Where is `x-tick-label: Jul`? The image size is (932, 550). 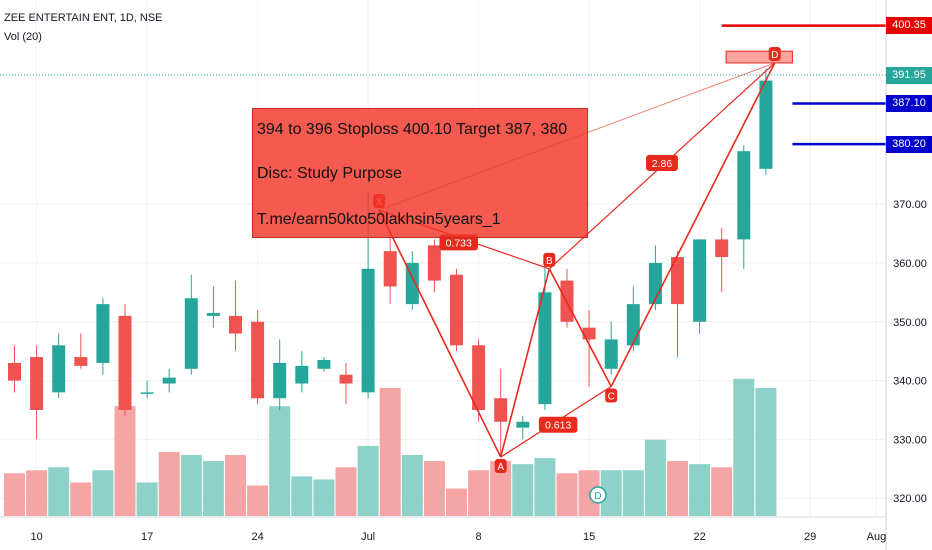 x-tick-label: Jul is located at coordinates (368, 537).